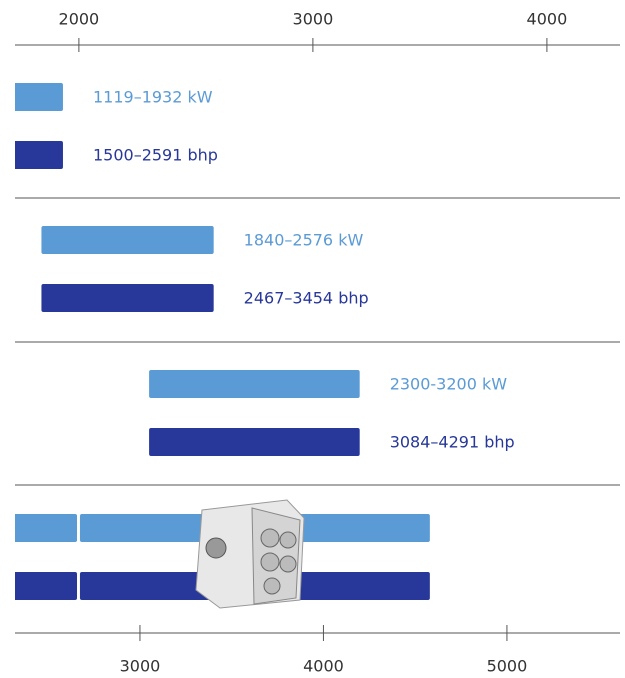 The height and width of the screenshot is (678, 625). I want to click on kw-label: 1840–2576 kW, so click(304, 240).